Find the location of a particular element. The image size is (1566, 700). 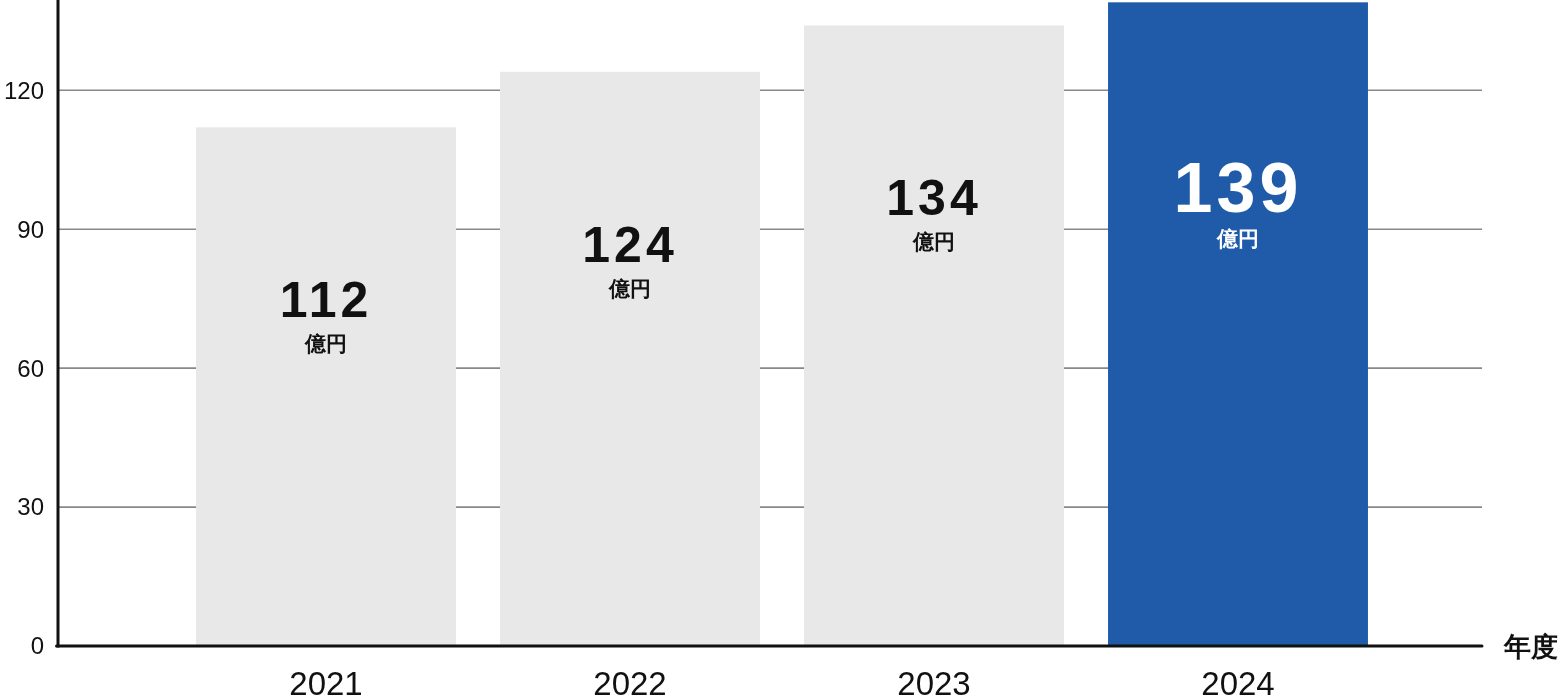

data-label: 124 億円 is located at coordinates (630, 258).